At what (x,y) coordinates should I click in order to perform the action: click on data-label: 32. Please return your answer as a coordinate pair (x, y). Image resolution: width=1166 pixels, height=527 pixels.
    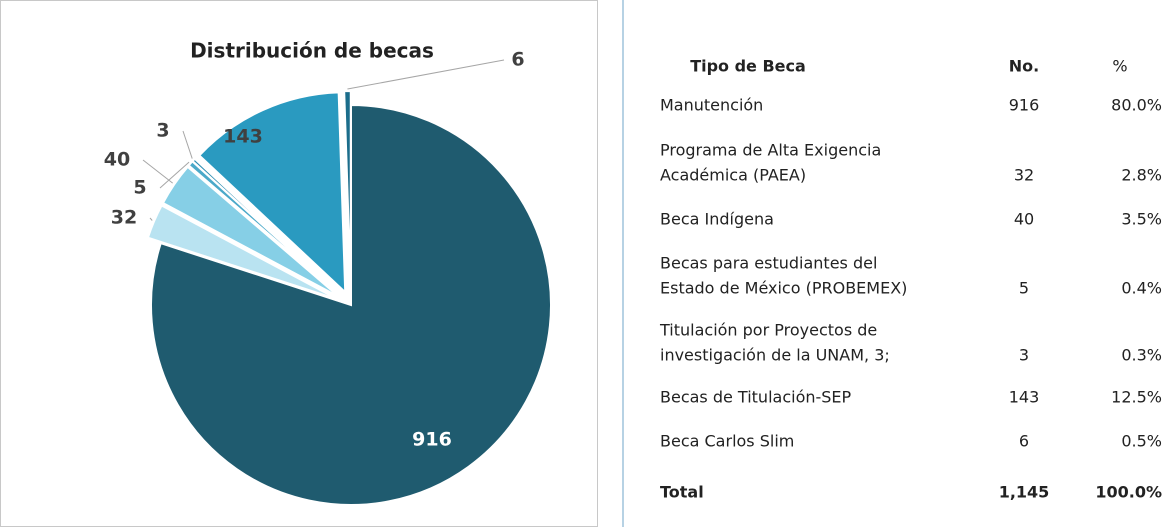
    Looking at the image, I should click on (124, 218).